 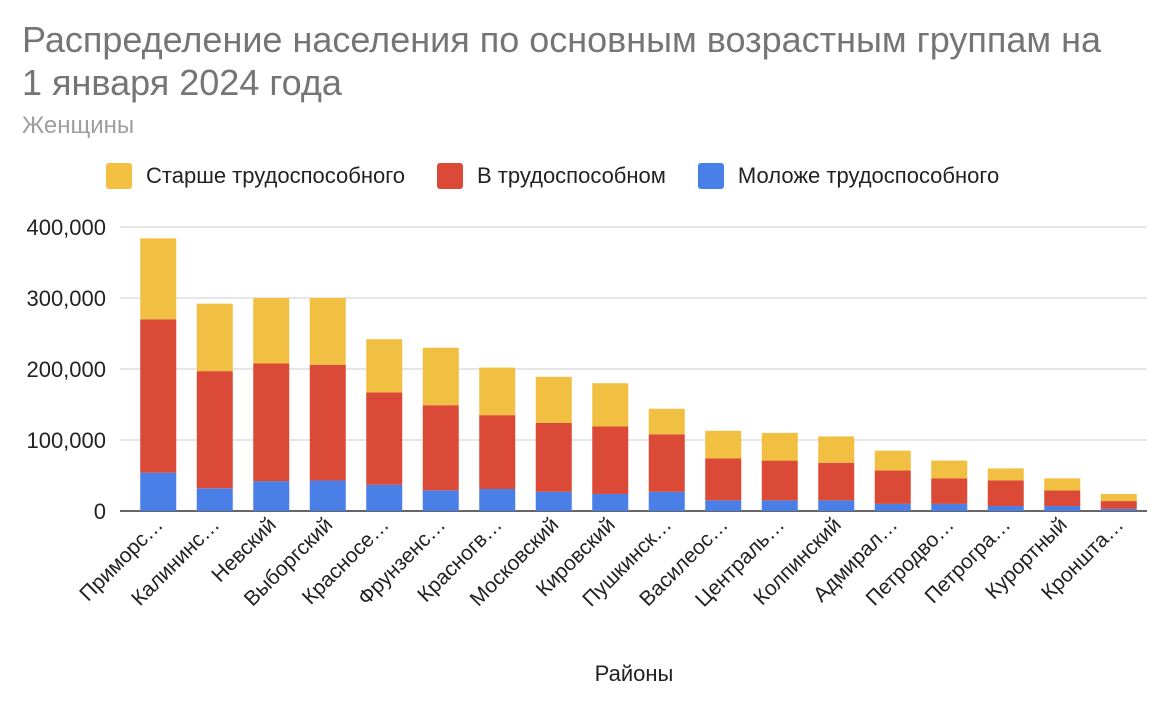 I want to click on y-axis-labels: 0 100,000 200,000 300,000 400,000, so click(x=66, y=369).